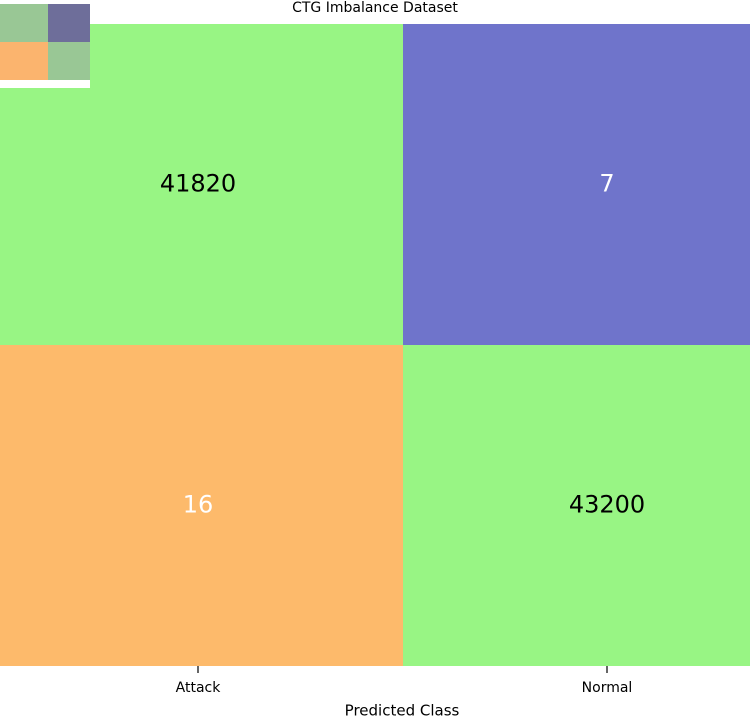 The image size is (750, 719). What do you see at coordinates (607, 505) in the screenshot?
I see `cell-value-label: 43200` at bounding box center [607, 505].